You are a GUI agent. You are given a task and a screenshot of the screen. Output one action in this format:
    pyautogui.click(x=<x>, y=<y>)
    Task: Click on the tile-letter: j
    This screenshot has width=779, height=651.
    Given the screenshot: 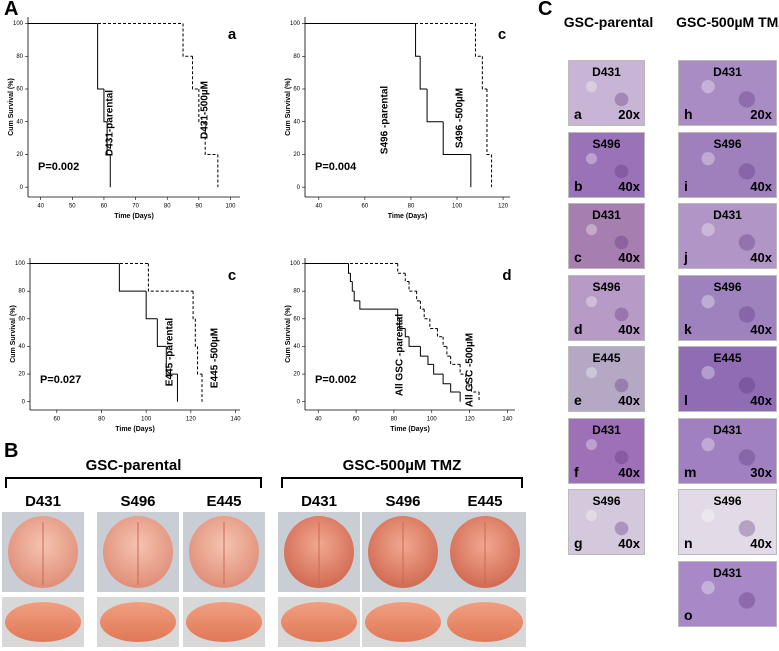 What is the action you would take?
    pyautogui.click(x=686, y=257)
    